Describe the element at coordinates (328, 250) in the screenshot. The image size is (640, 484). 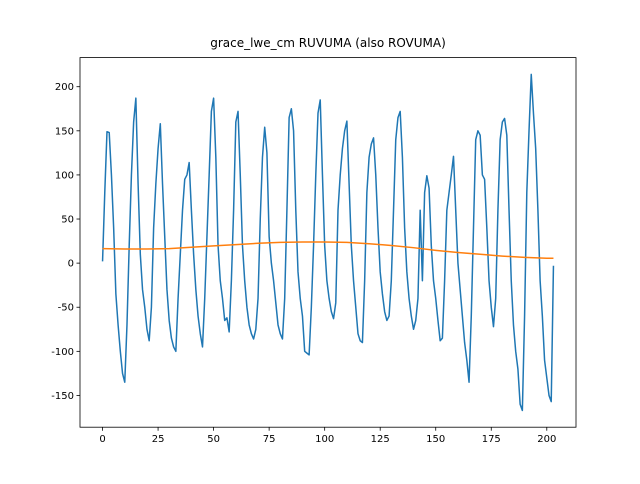
I see `data-line` at that location.